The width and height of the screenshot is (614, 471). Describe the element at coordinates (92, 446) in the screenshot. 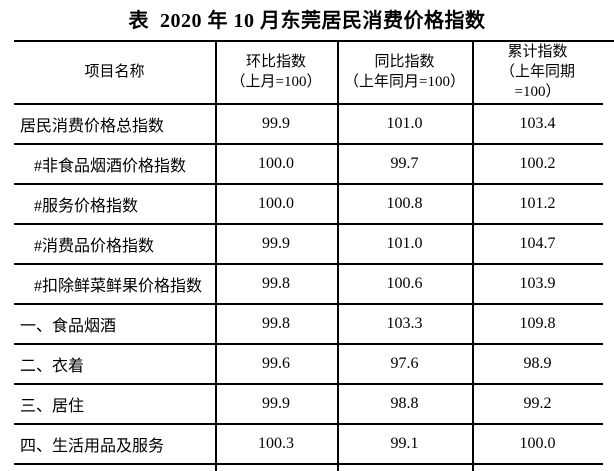

I see `row-label-cell: 四、生活用品及服务` at that location.